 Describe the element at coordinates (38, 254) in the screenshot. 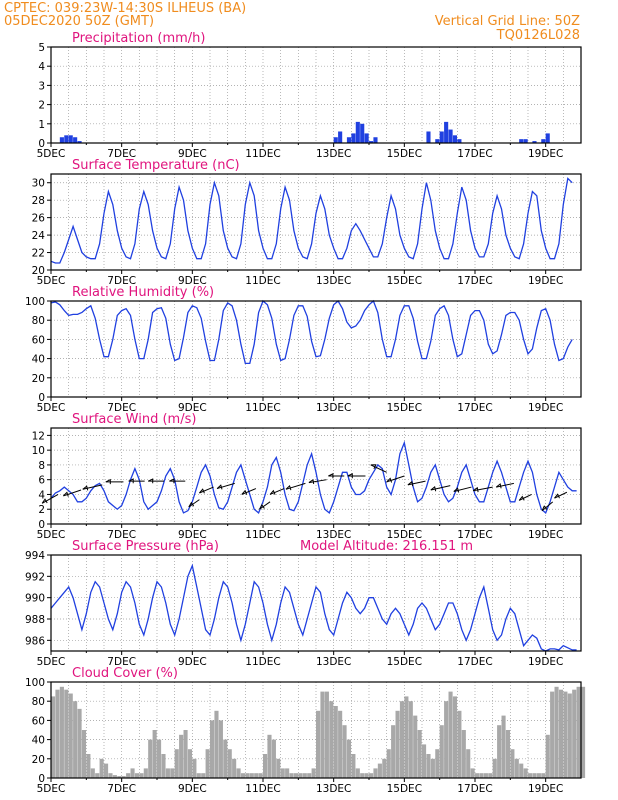

I see `y-tick-label: 22` at that location.